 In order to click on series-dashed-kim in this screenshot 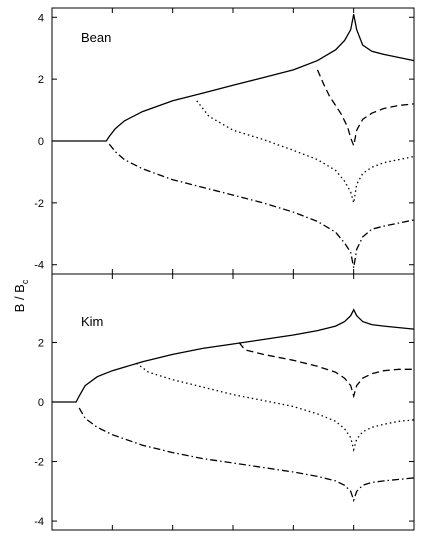, I will do `click(326, 370)`.